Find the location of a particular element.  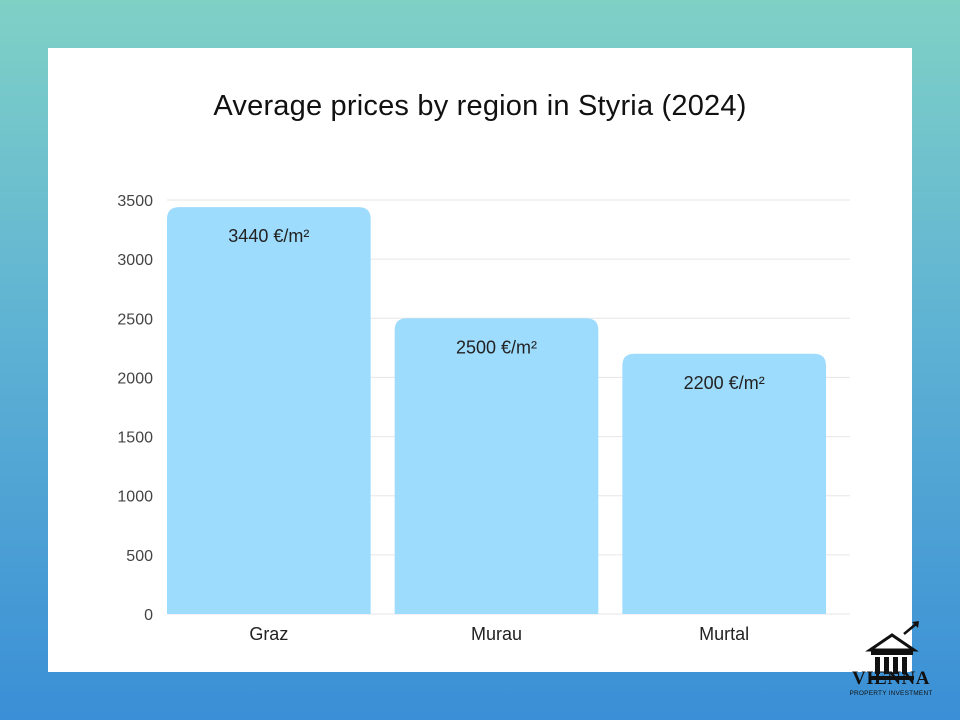

brand-tagline: PROPERTY INVESTMENT is located at coordinates (891, 693).